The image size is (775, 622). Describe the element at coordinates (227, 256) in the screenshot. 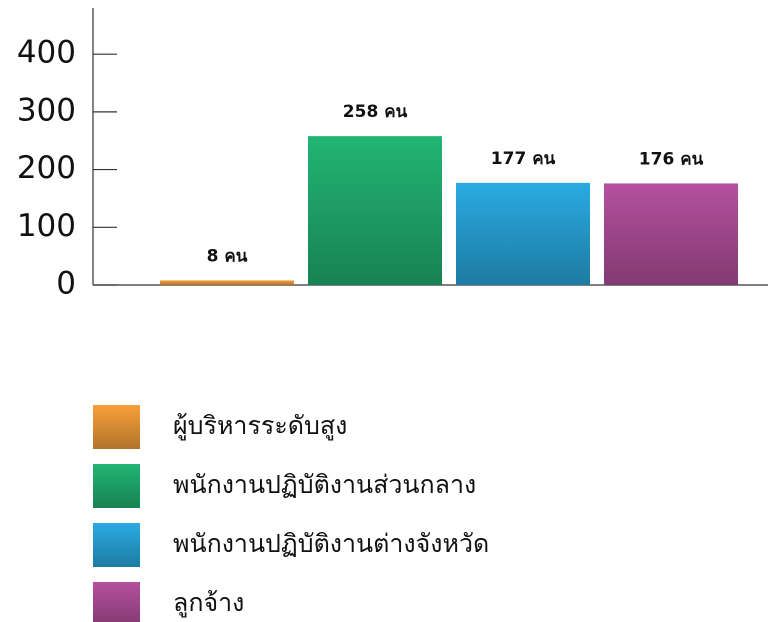

I see `value-label: 8 คน` at that location.